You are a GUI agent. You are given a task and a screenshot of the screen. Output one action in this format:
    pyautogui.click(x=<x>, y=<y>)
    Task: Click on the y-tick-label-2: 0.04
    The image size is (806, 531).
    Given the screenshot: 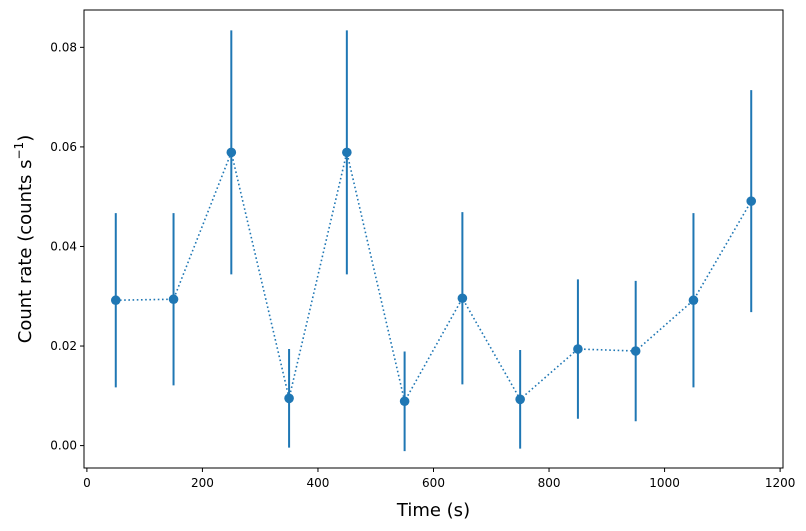 What is the action you would take?
    pyautogui.click(x=63, y=246)
    